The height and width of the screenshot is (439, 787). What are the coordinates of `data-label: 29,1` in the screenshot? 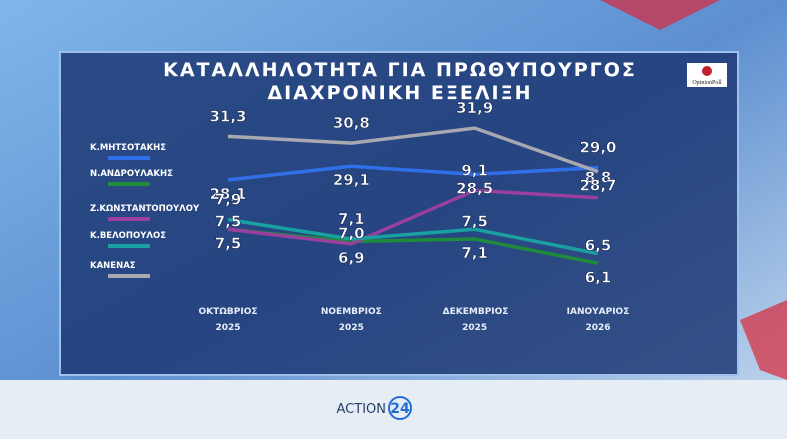 It's located at (351, 180).